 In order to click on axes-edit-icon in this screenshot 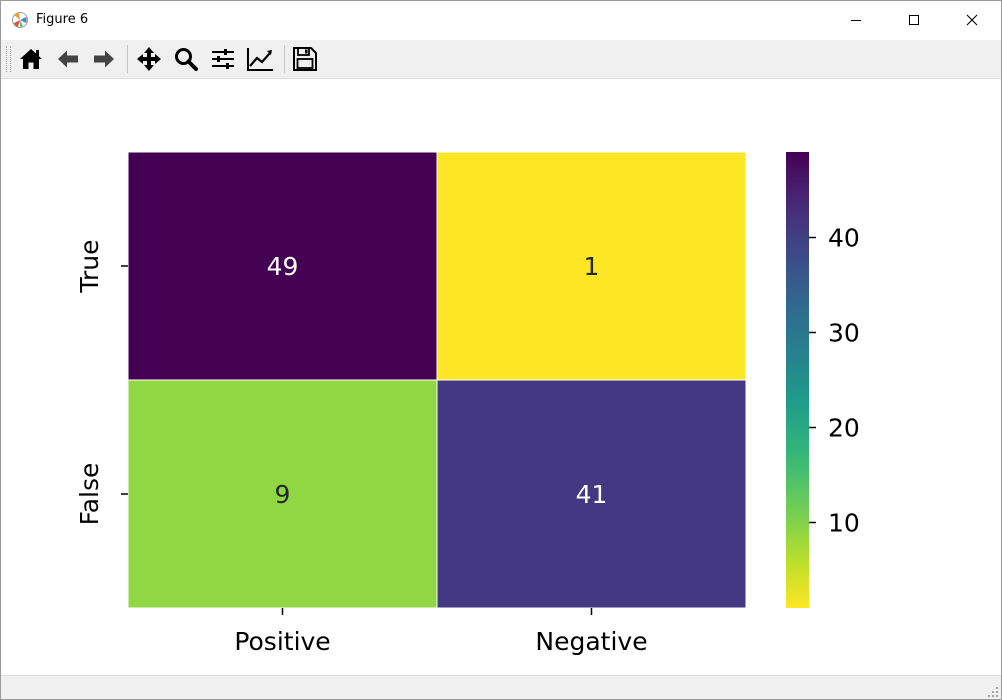, I will do `click(260, 59)`.